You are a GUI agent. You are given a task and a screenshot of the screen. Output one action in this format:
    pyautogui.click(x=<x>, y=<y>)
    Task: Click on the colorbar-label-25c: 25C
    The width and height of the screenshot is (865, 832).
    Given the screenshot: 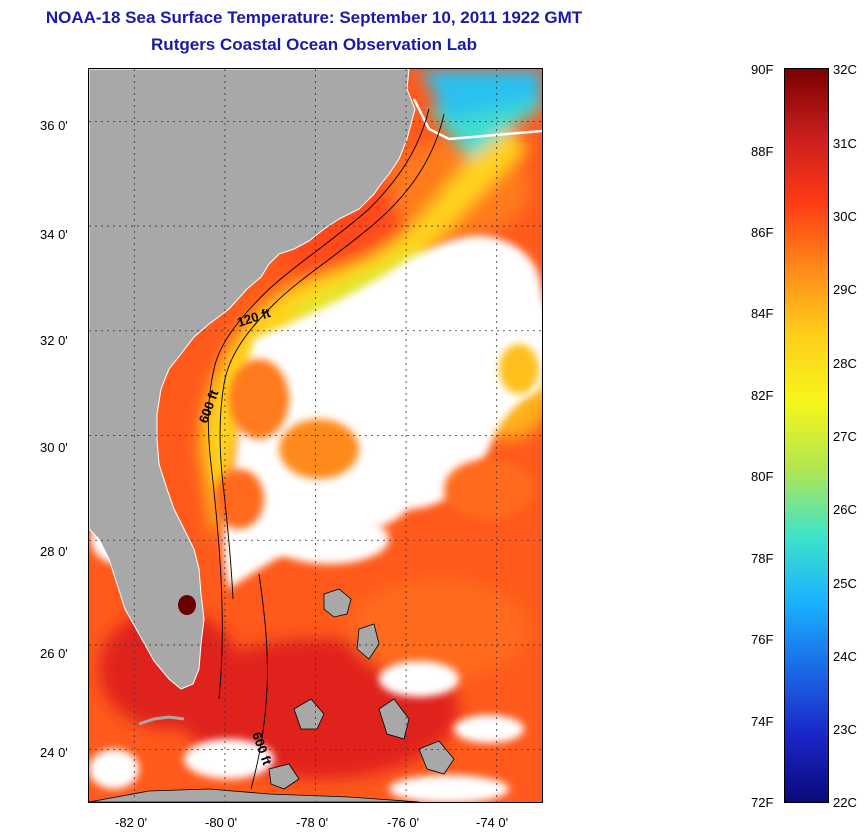 What is the action you would take?
    pyautogui.click(x=845, y=583)
    